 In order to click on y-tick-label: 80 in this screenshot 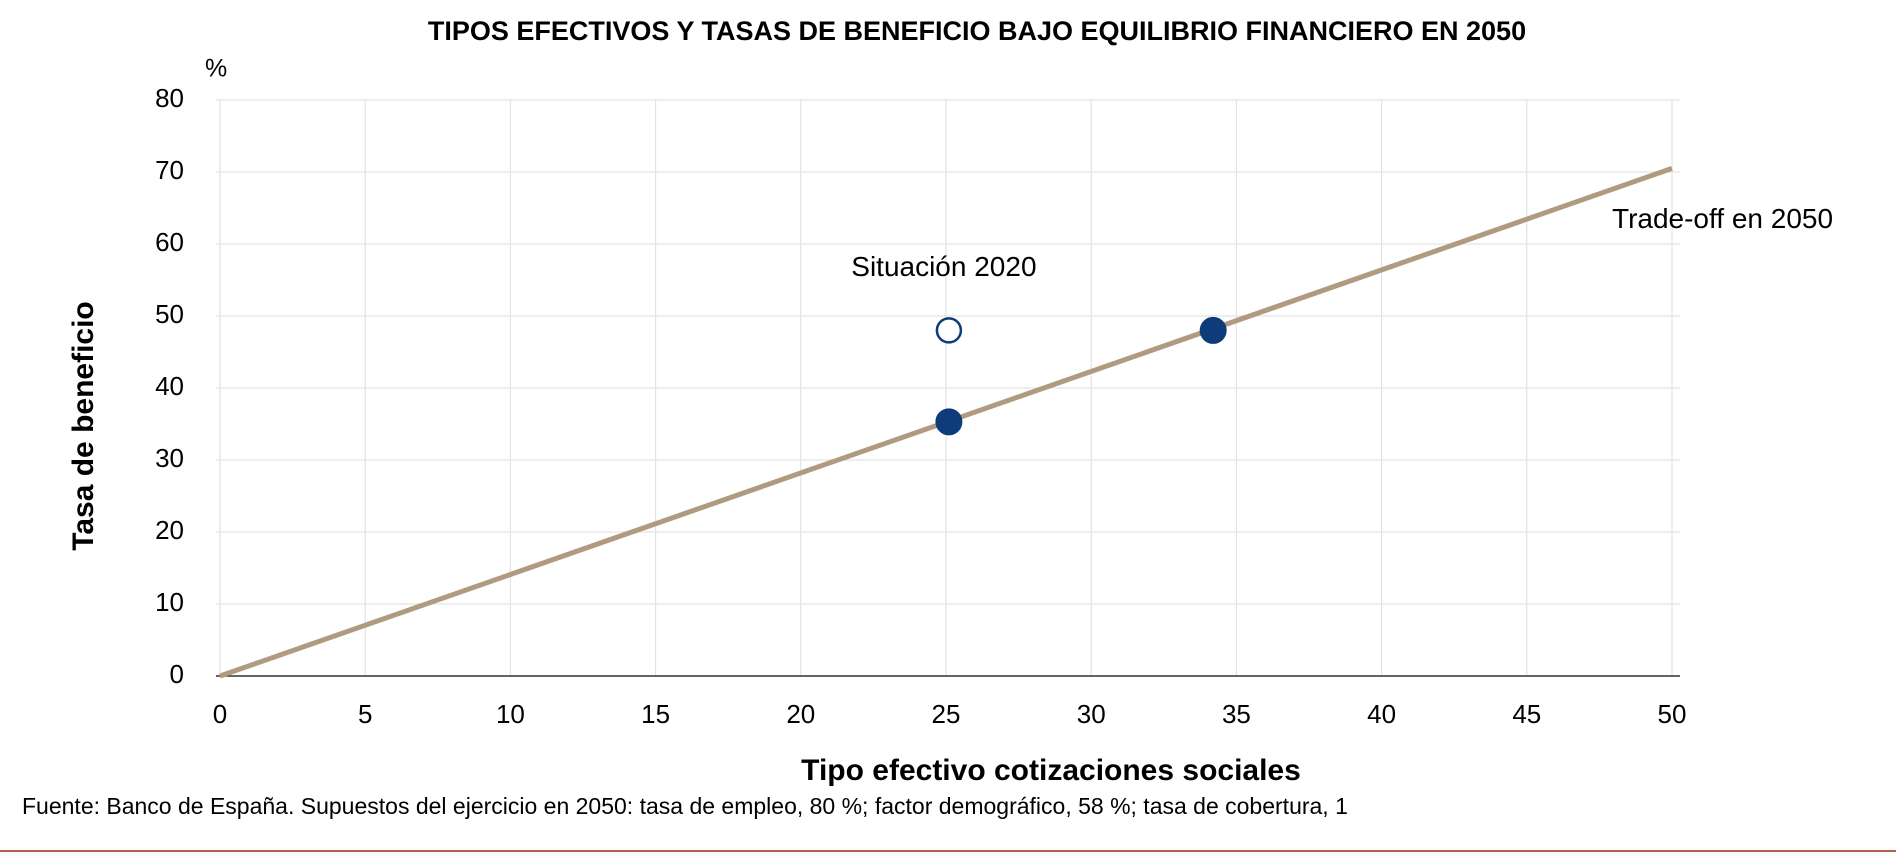, I will do `click(169, 98)`.